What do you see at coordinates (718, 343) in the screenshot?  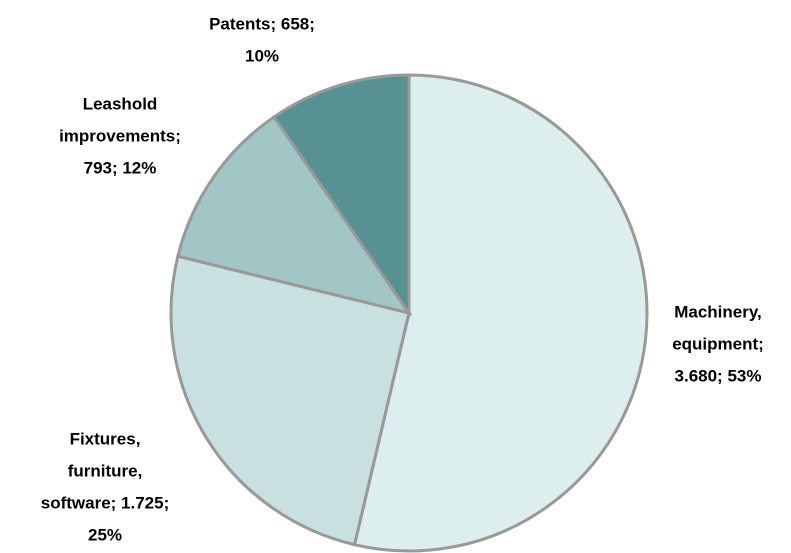 I see `slice-label: equipment;` at bounding box center [718, 343].